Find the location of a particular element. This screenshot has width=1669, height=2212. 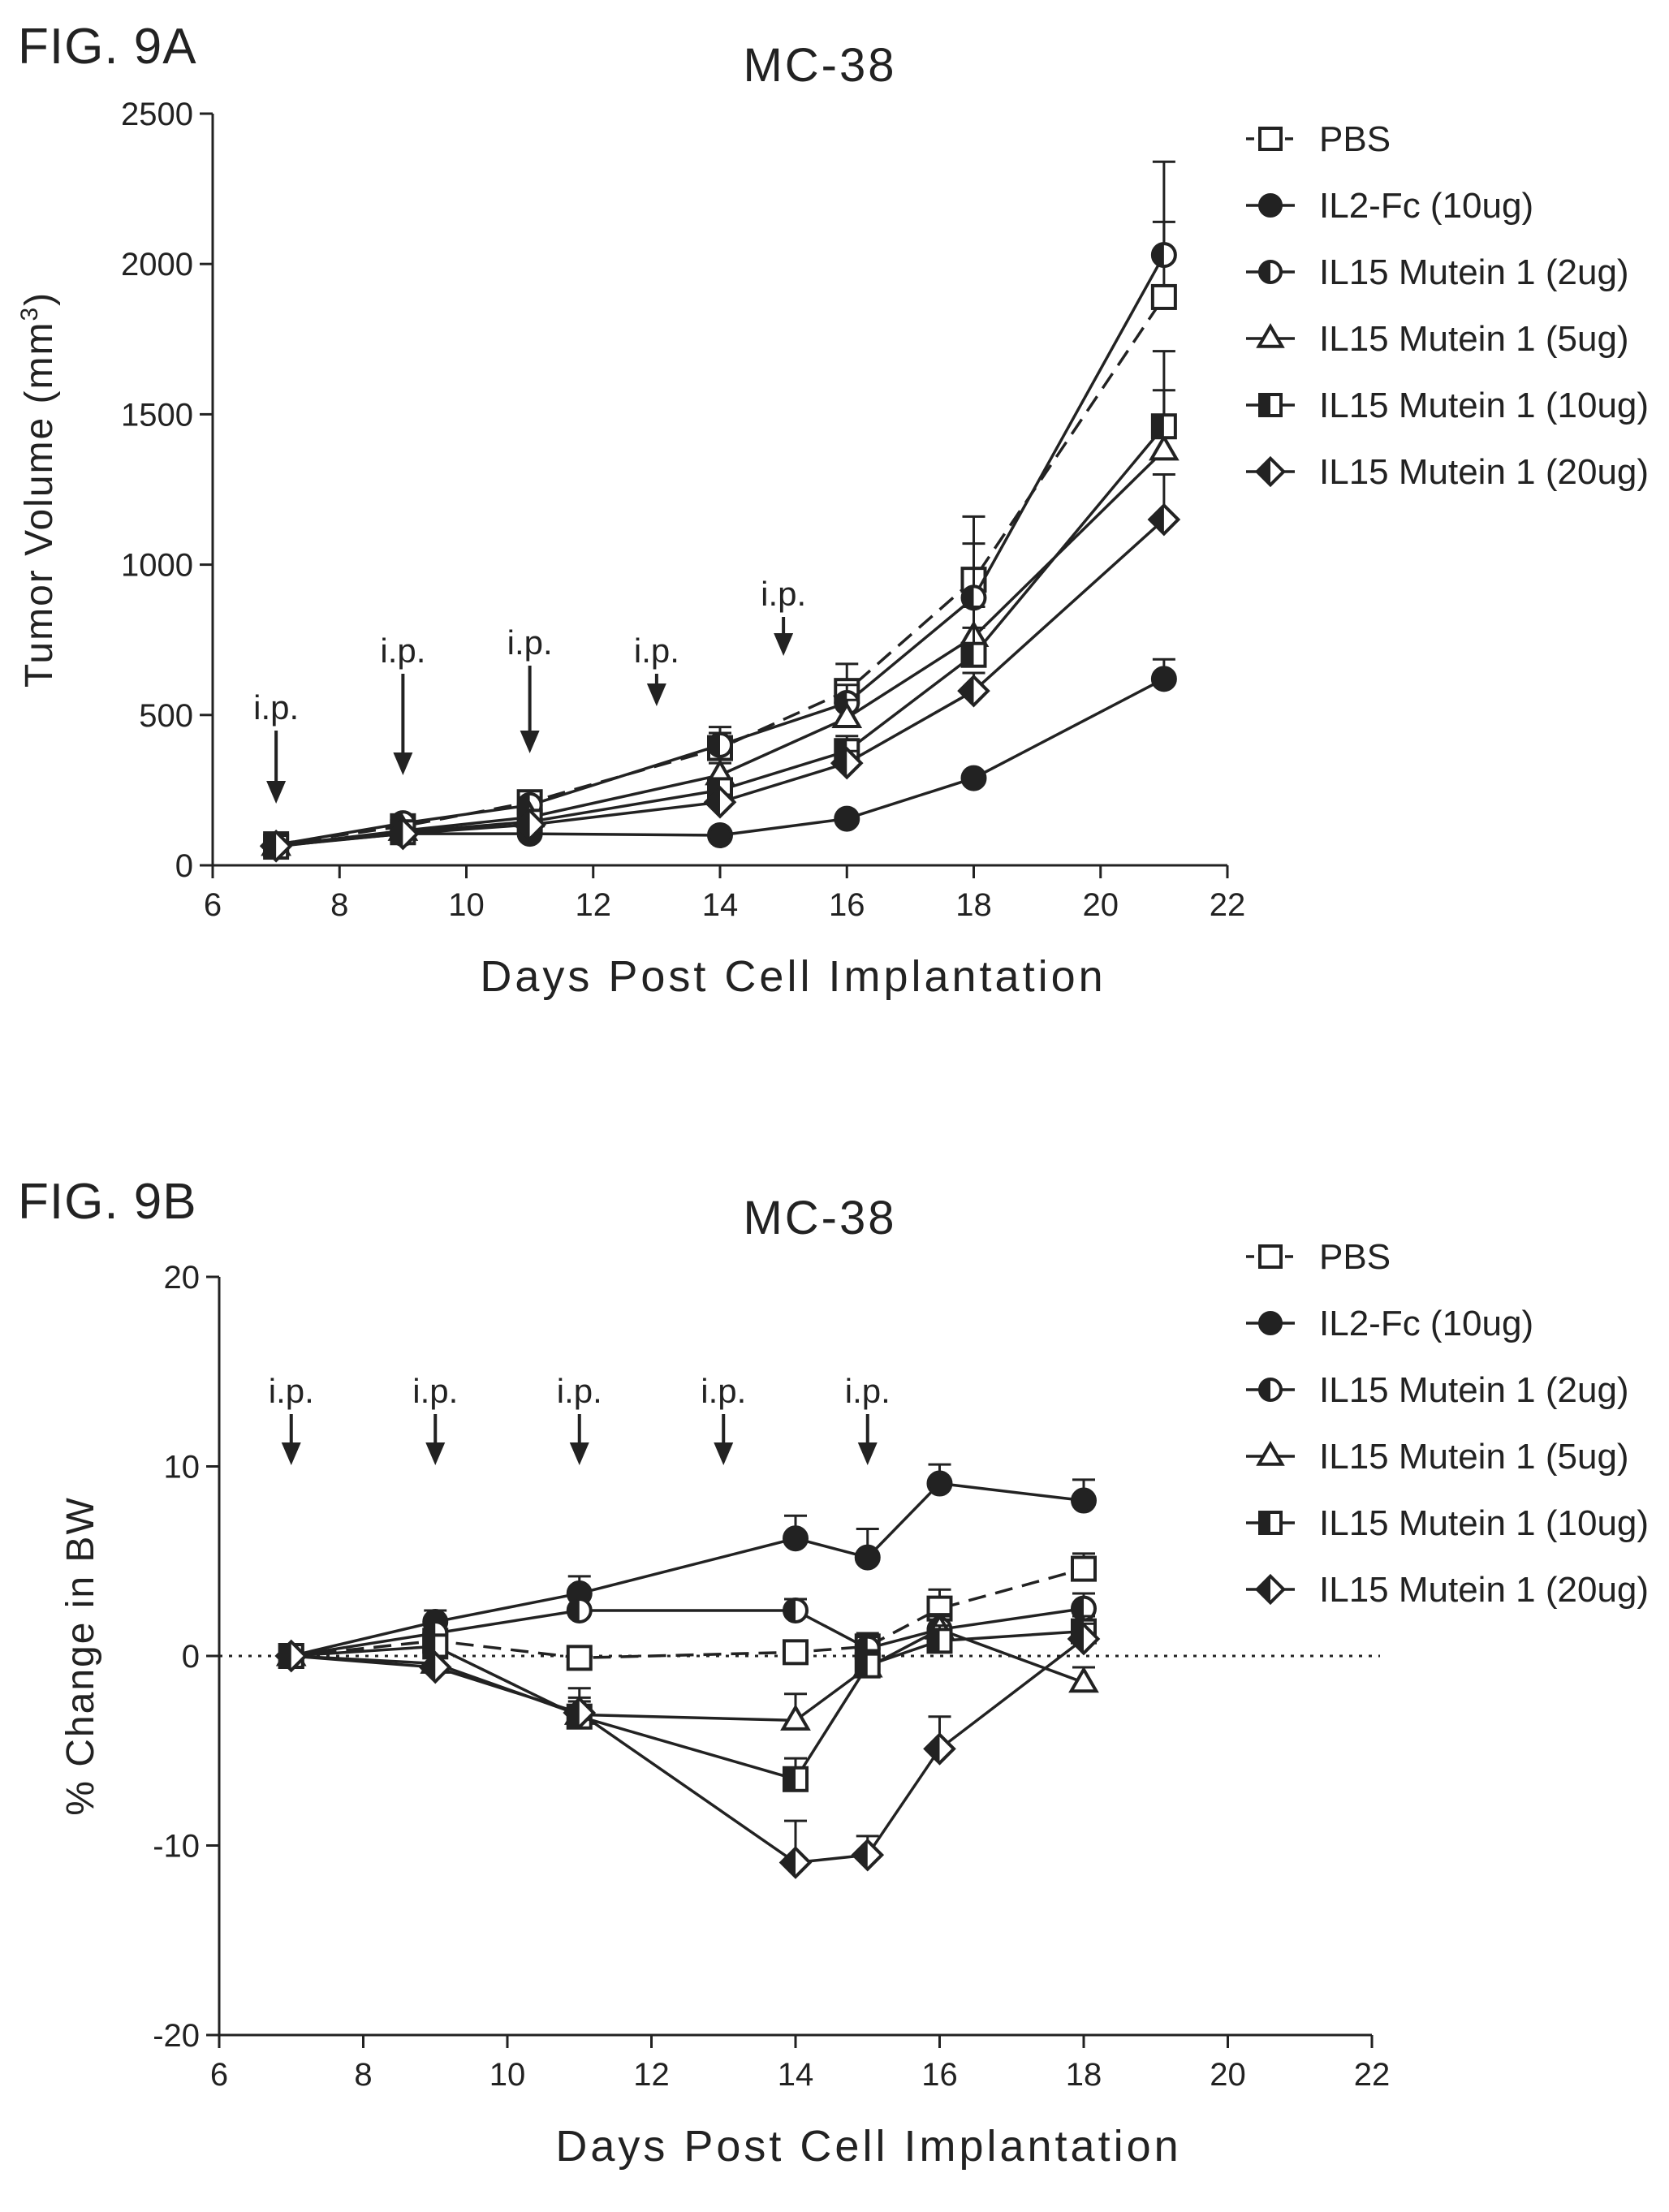

chart-b-x-tick-label: 22 is located at coordinates (1373, 2075).